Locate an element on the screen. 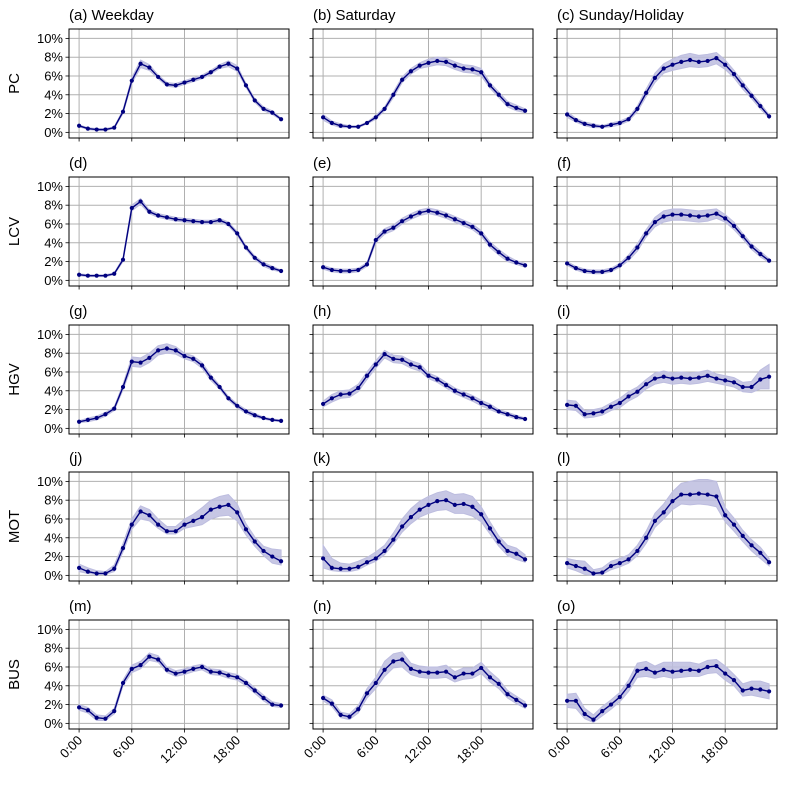  y-tick-label: 0% is located at coordinates (53, 723).